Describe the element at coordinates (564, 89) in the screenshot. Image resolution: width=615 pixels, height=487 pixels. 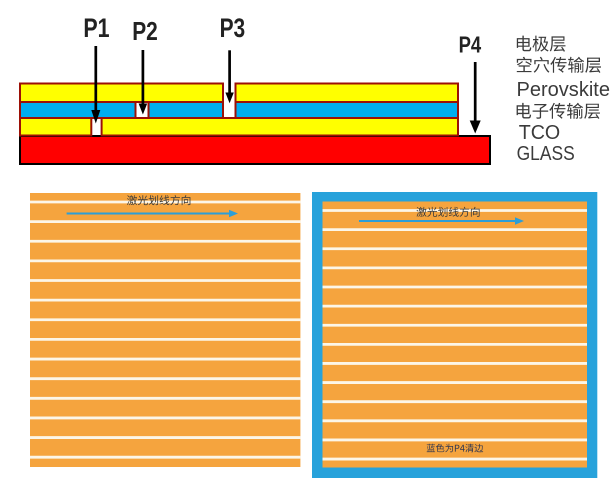
I see `svg-text: Perovskite` at that location.